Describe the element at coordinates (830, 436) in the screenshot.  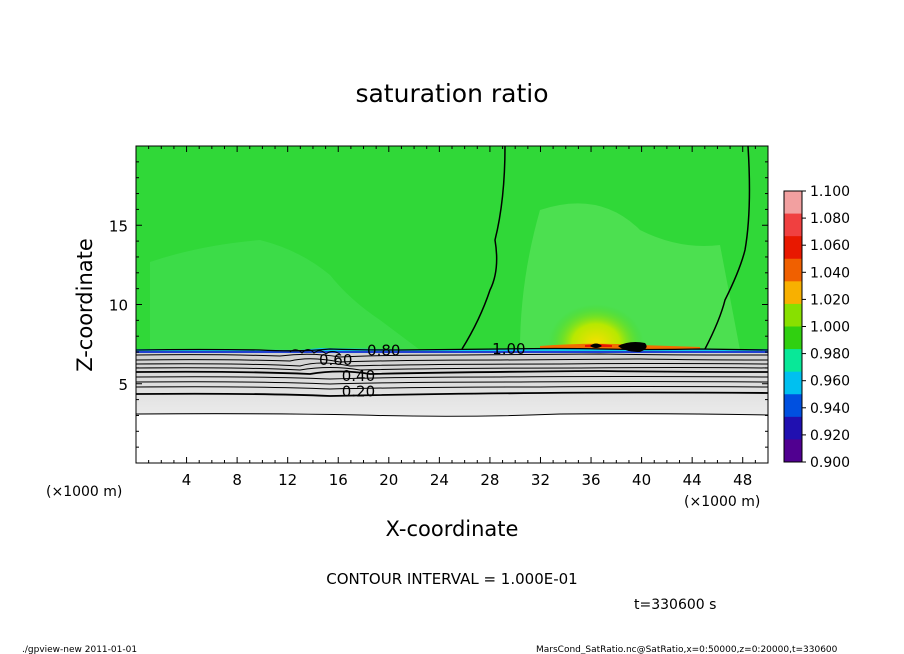
I see `colorbar-label: 0.920` at that location.